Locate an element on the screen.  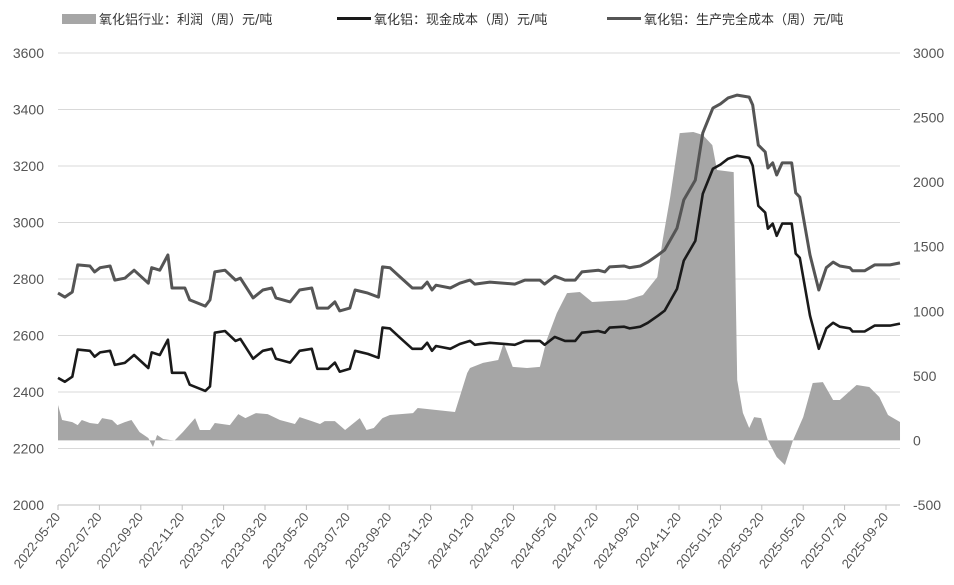
right-axis-tick-label: 500 is located at coordinates (925, 376).